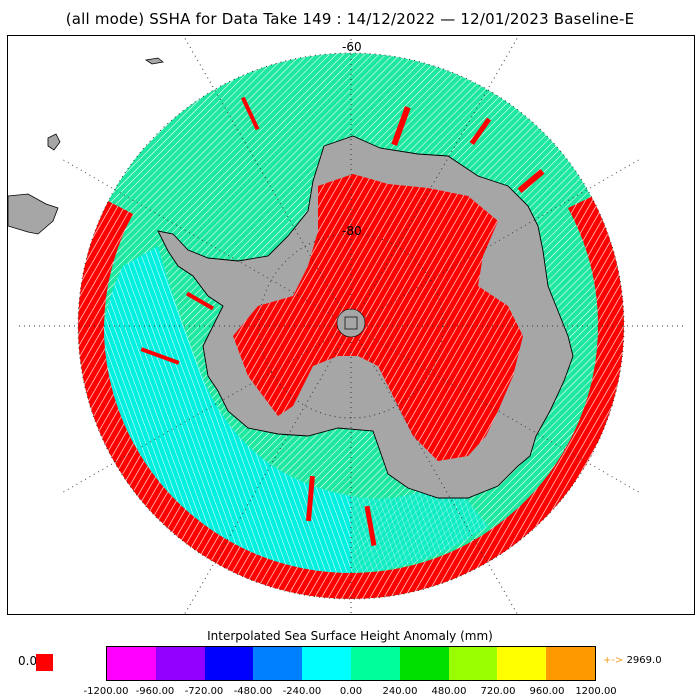 The height and width of the screenshot is (700, 700). I want to click on colorbar-tick-1: -960.00, so click(155, 691).